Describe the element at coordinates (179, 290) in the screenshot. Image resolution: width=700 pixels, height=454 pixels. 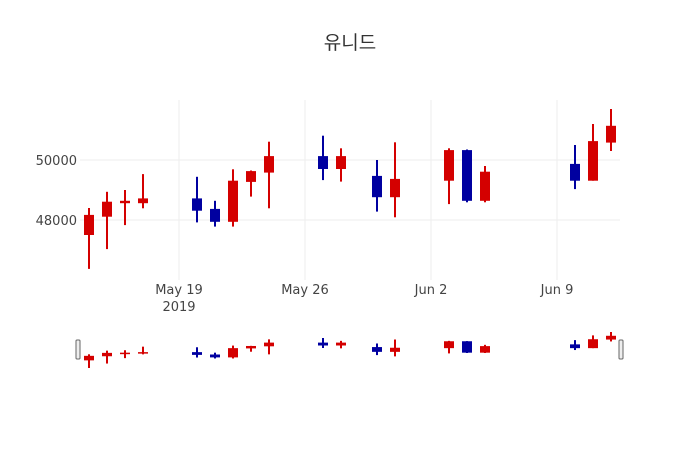
I see `x-tick-label: May 19` at that location.